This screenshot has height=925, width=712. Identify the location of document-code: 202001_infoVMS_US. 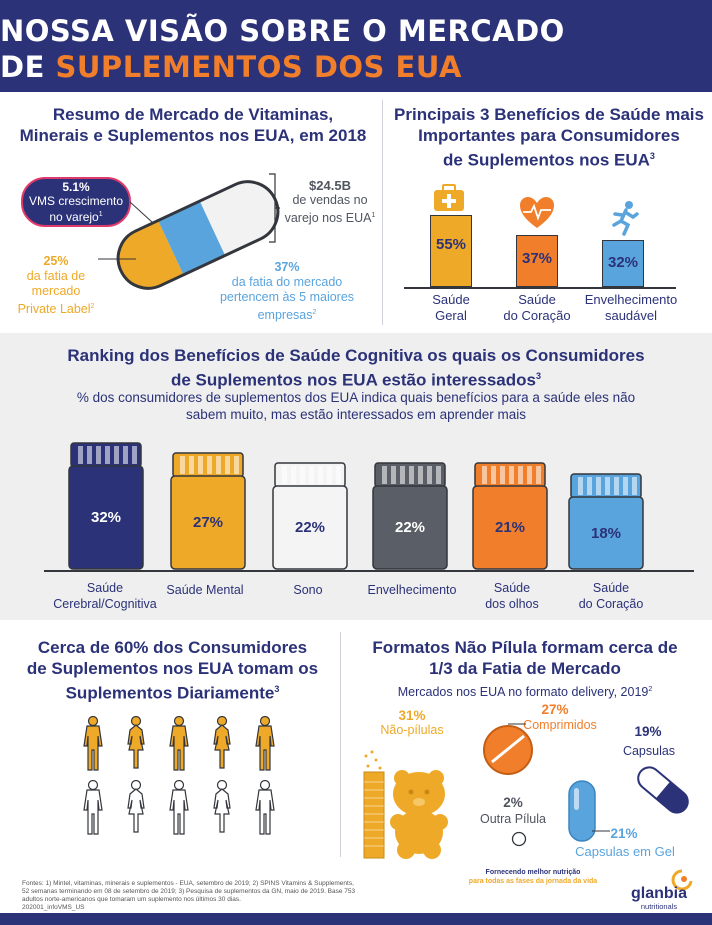
(53, 907).